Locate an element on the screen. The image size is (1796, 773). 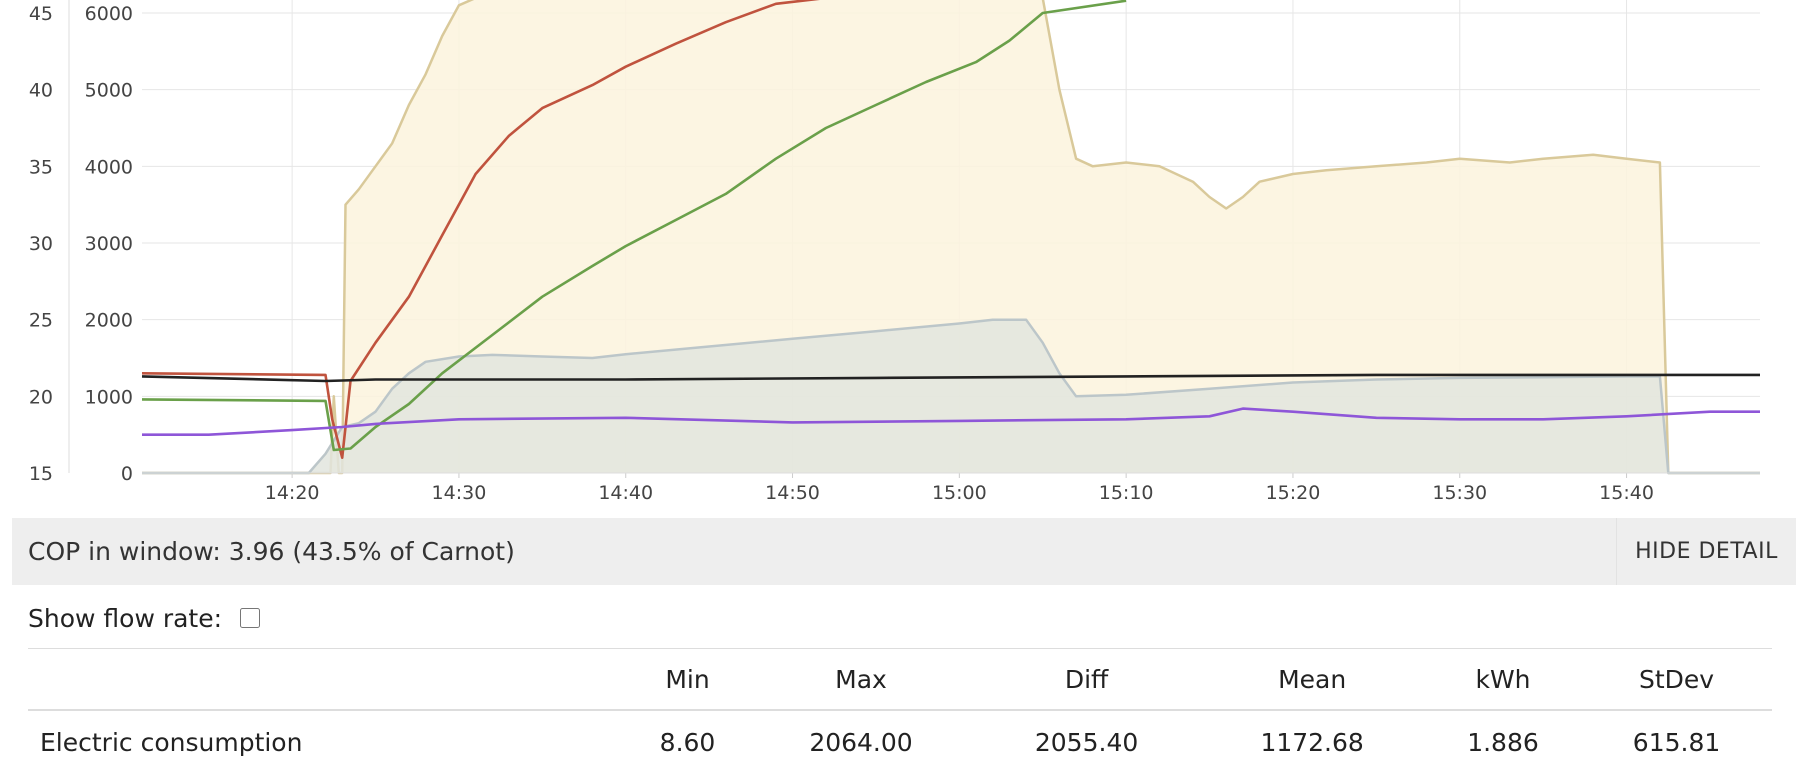
row-max: 2064.00 is located at coordinates (861, 742).